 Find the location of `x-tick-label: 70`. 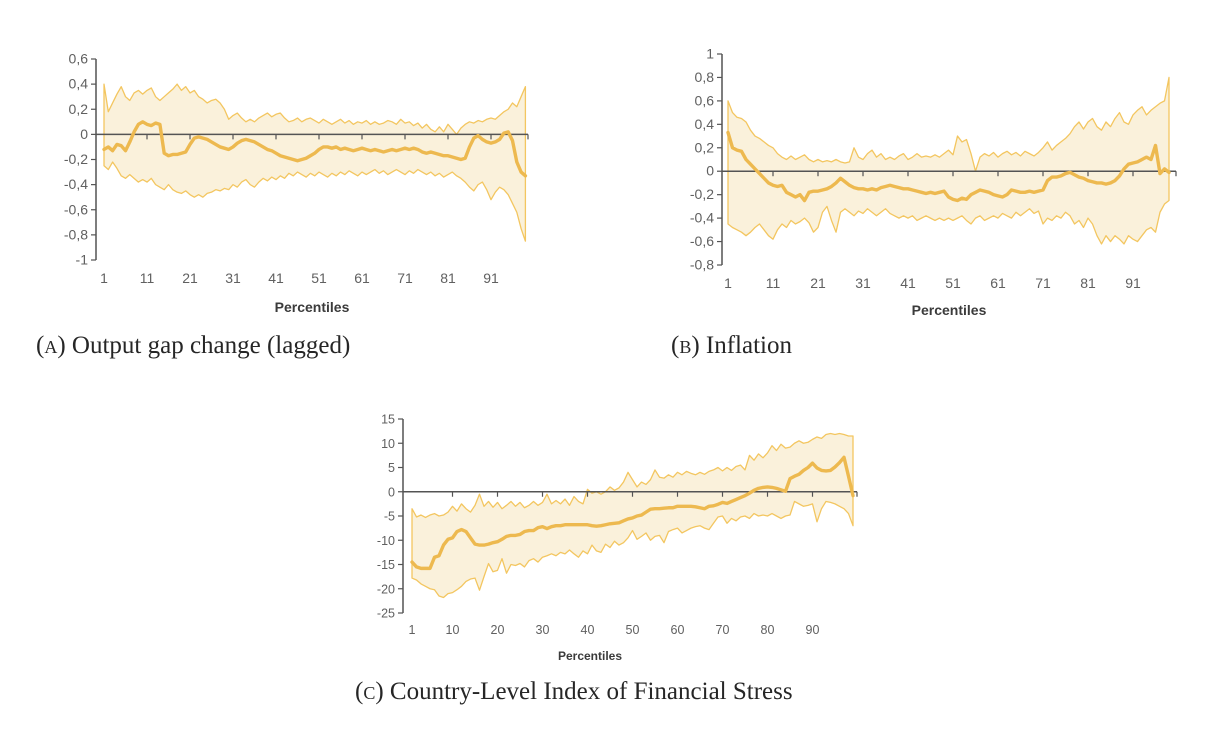

x-tick-label: 70 is located at coordinates (723, 630).